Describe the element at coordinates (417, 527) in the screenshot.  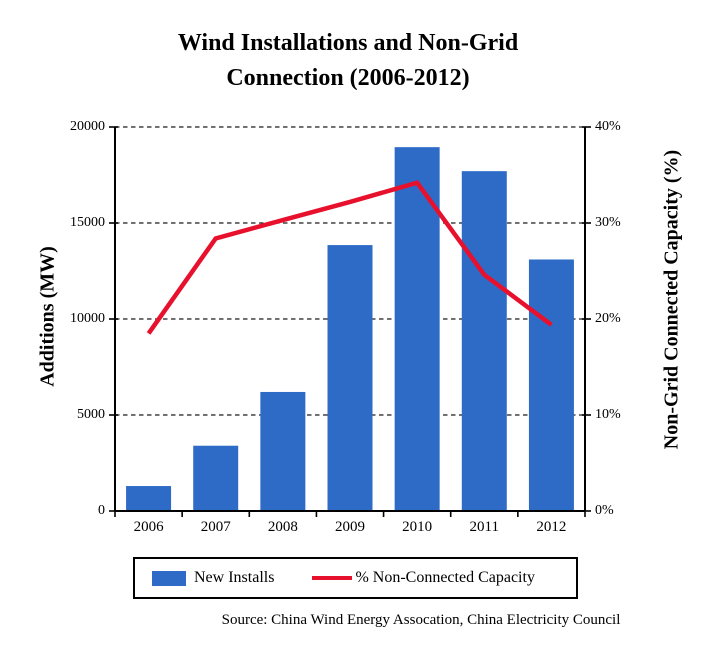
I see `x-axis-label-2010: 2010` at that location.